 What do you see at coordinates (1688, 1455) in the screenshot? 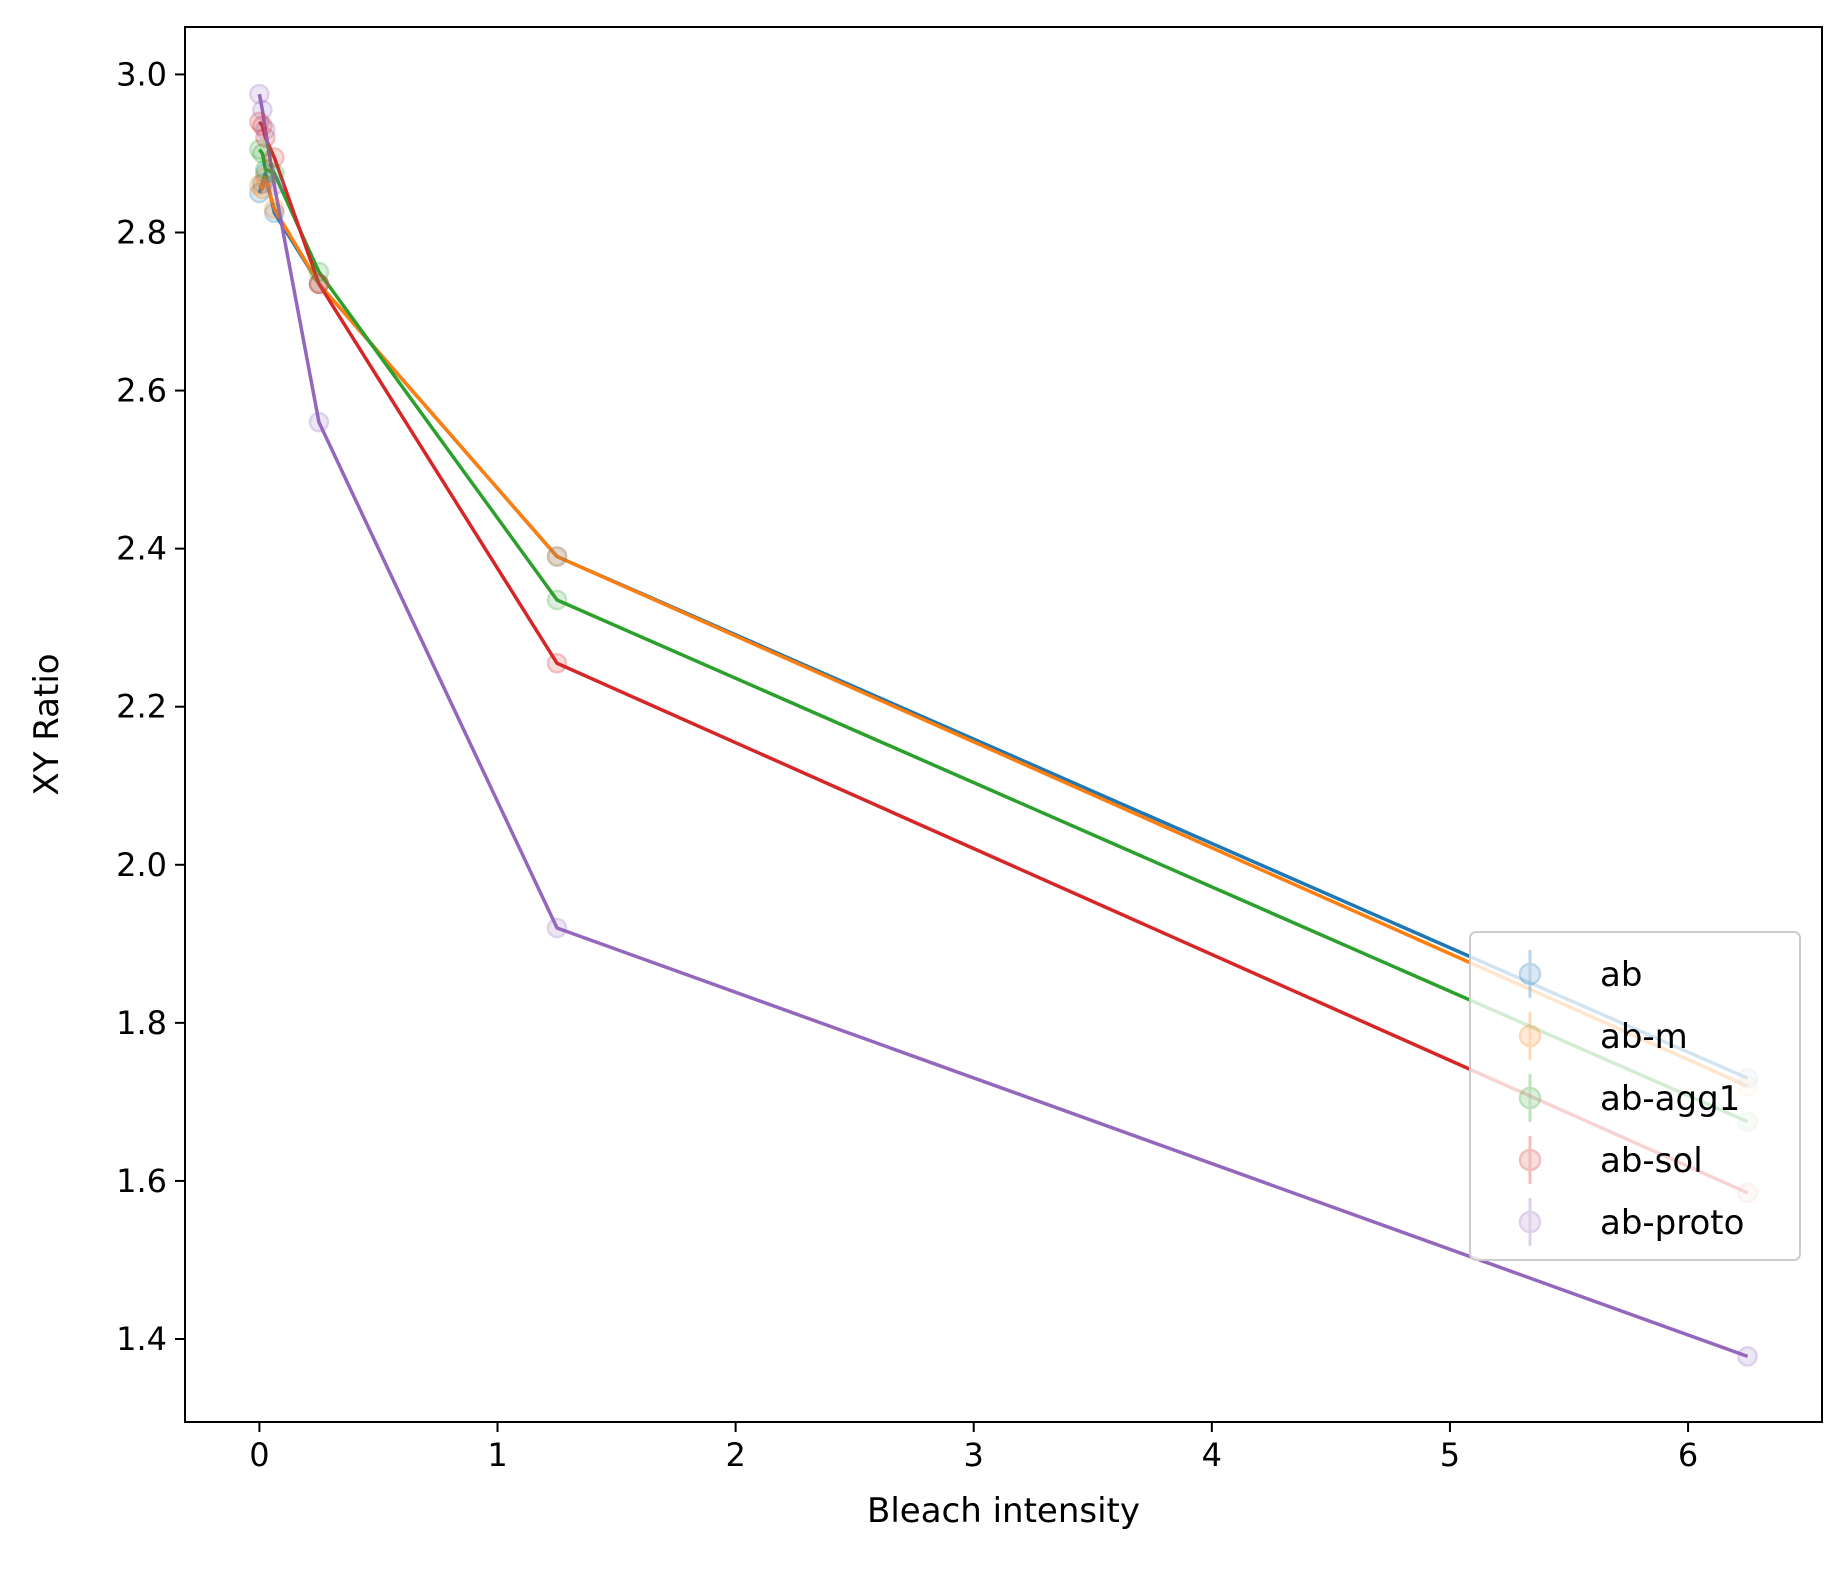
I see `x-tick-label: 6` at bounding box center [1688, 1455].